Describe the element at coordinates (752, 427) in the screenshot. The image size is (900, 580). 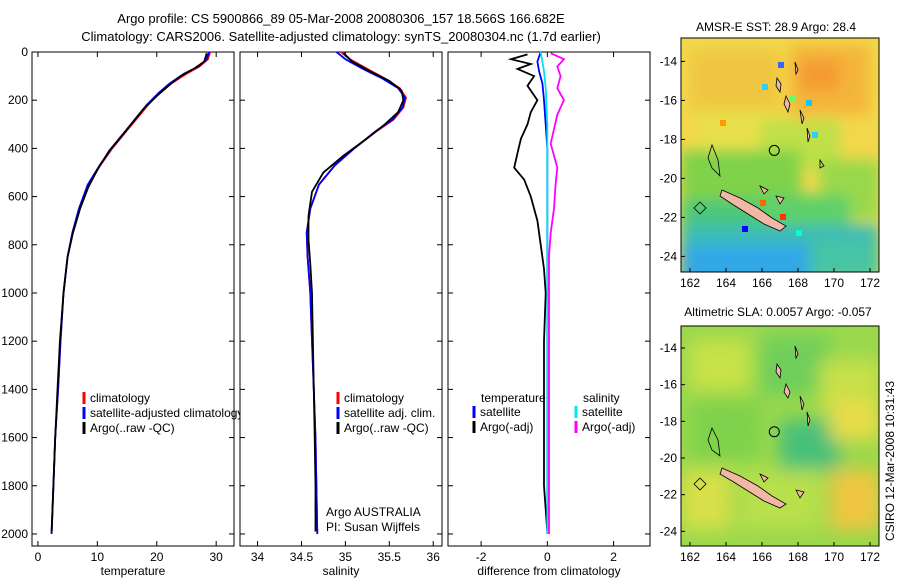
I see `sla-map-coastlines` at that location.